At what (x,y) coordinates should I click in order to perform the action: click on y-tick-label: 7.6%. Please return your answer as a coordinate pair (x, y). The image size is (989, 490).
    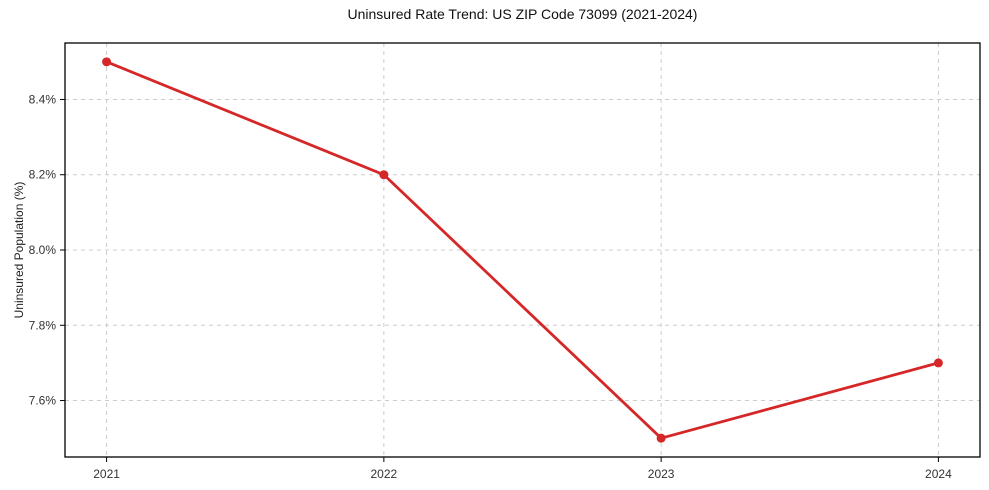
    Looking at the image, I should click on (43, 401).